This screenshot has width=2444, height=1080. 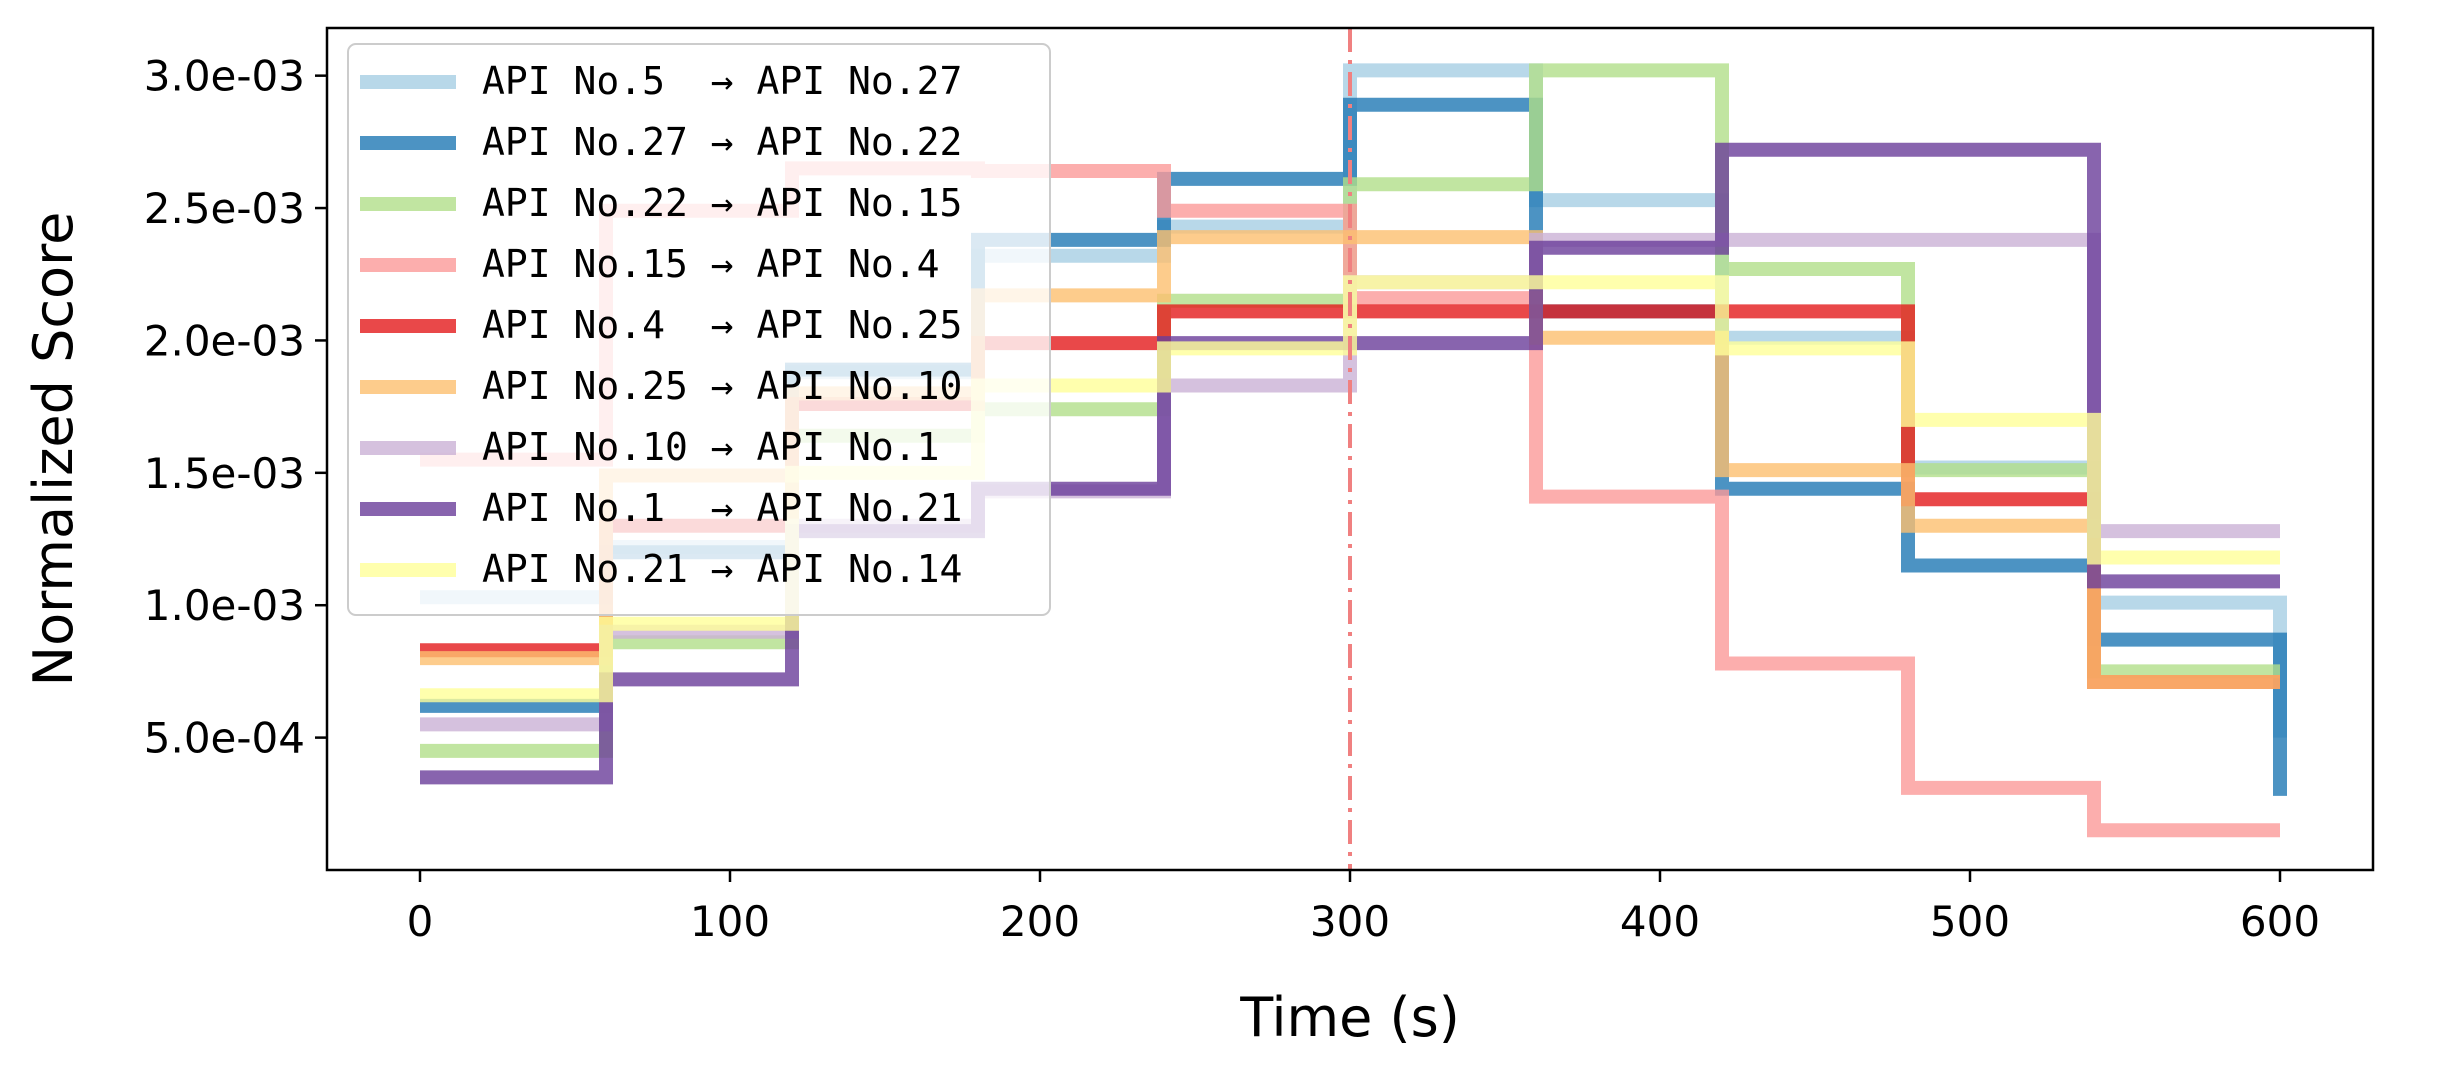 What do you see at coordinates (2280, 921) in the screenshot?
I see `x-tick-label: 600` at bounding box center [2280, 921].